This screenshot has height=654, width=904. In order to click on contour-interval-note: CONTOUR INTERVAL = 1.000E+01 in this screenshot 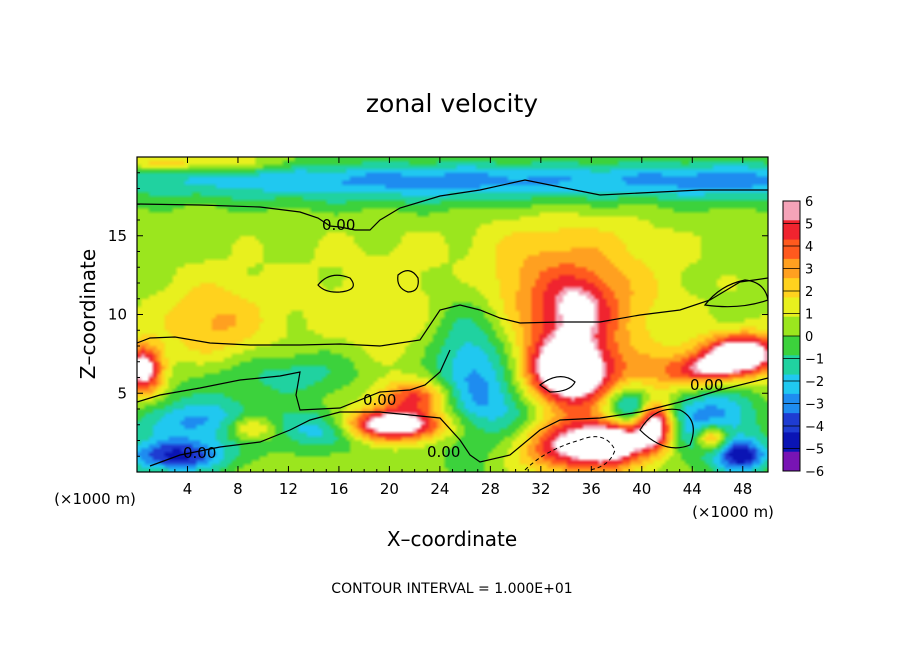, I will do `click(451, 589)`.